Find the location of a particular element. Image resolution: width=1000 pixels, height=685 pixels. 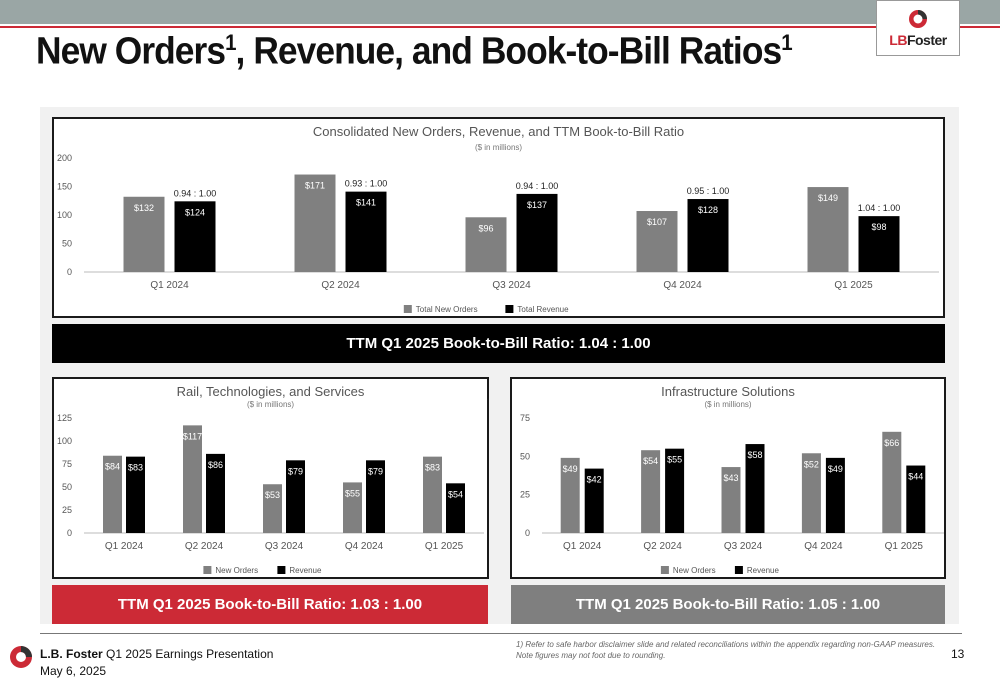

revenue-data-label: $86 is located at coordinates (215, 465).